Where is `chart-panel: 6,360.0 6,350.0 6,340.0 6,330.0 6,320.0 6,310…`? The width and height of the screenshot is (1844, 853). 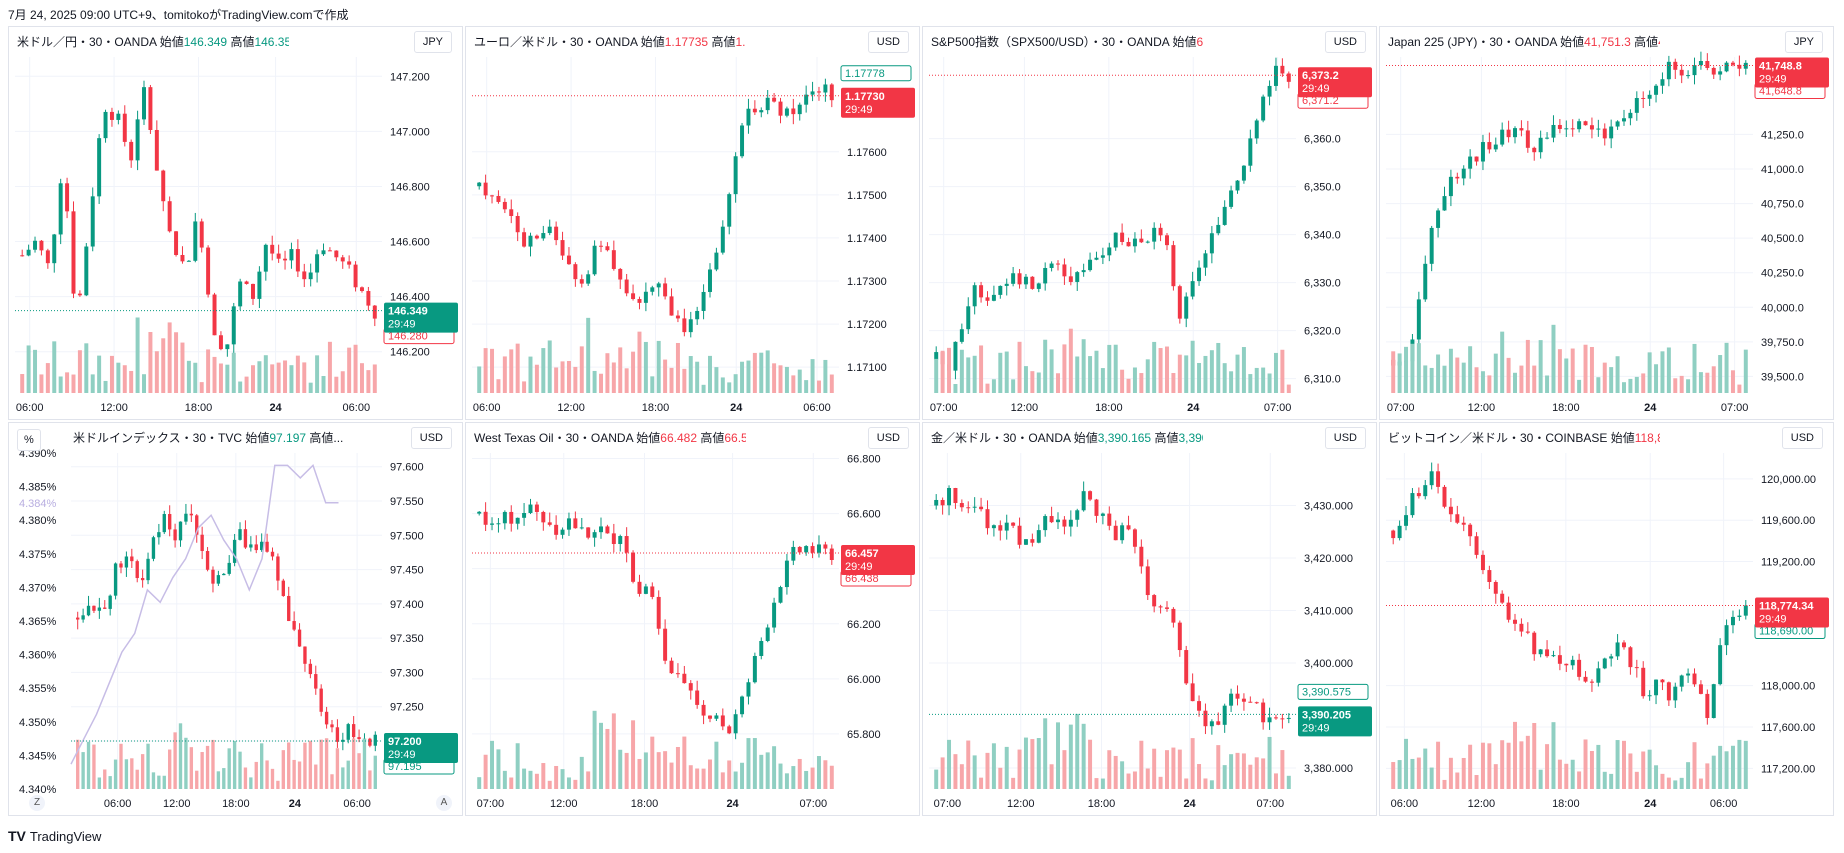
chart-panel: 6,360.0 6,350.0 6,340.0 6,330.0 6,320.0 6,310… is located at coordinates (1149, 223).